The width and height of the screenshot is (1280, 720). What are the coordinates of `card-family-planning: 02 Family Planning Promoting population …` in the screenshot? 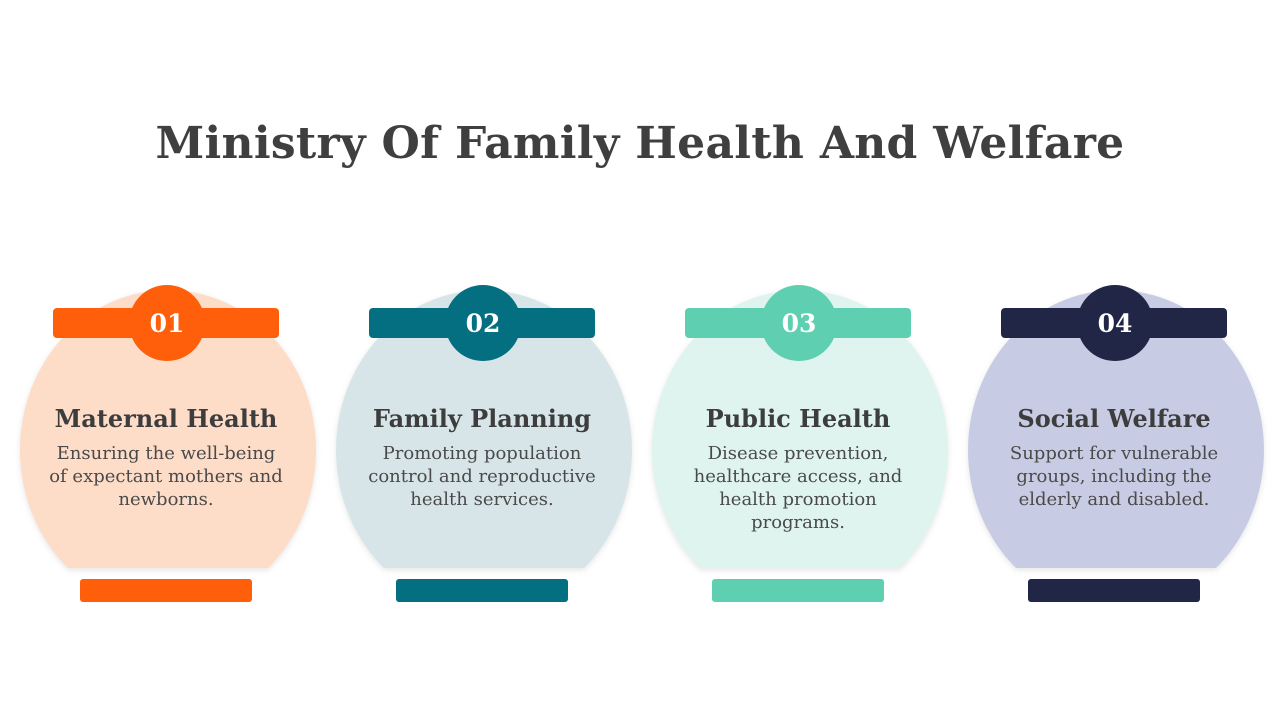 It's located at (484, 444).